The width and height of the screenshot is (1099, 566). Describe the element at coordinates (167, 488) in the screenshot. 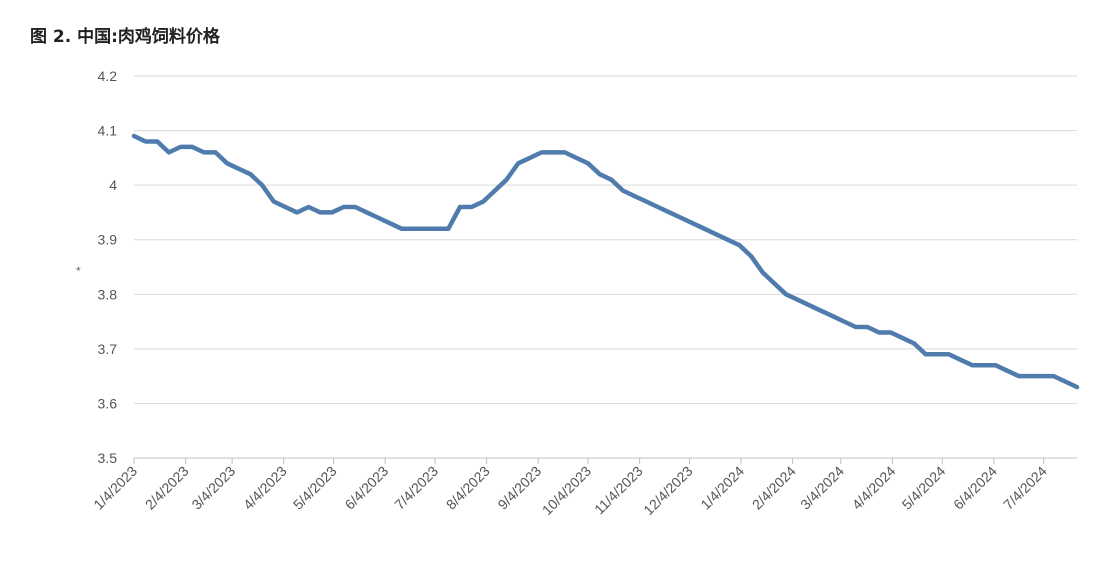

I see `x-tick-label: 2/4/2023` at that location.